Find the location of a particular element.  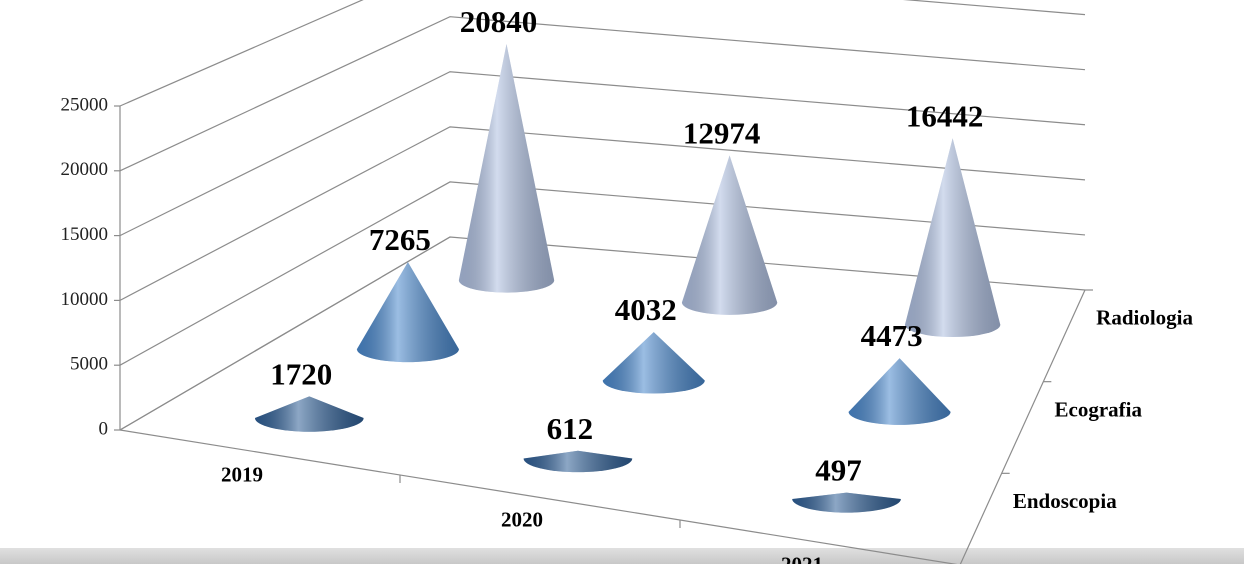

grid-line is located at coordinates (602, 53).